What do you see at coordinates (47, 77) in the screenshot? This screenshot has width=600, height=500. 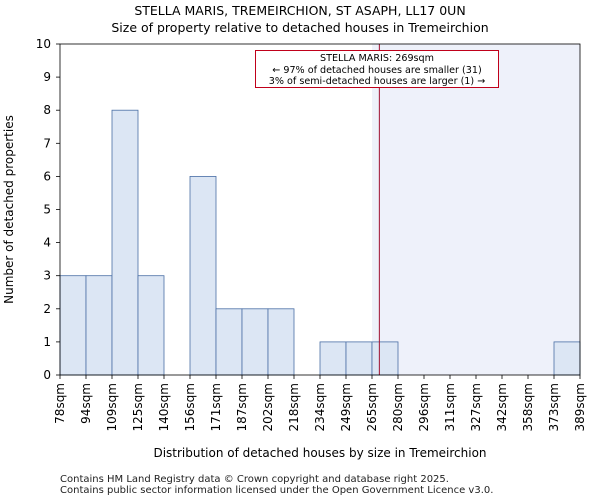 I see `y-tick-label: 9` at bounding box center [47, 77].